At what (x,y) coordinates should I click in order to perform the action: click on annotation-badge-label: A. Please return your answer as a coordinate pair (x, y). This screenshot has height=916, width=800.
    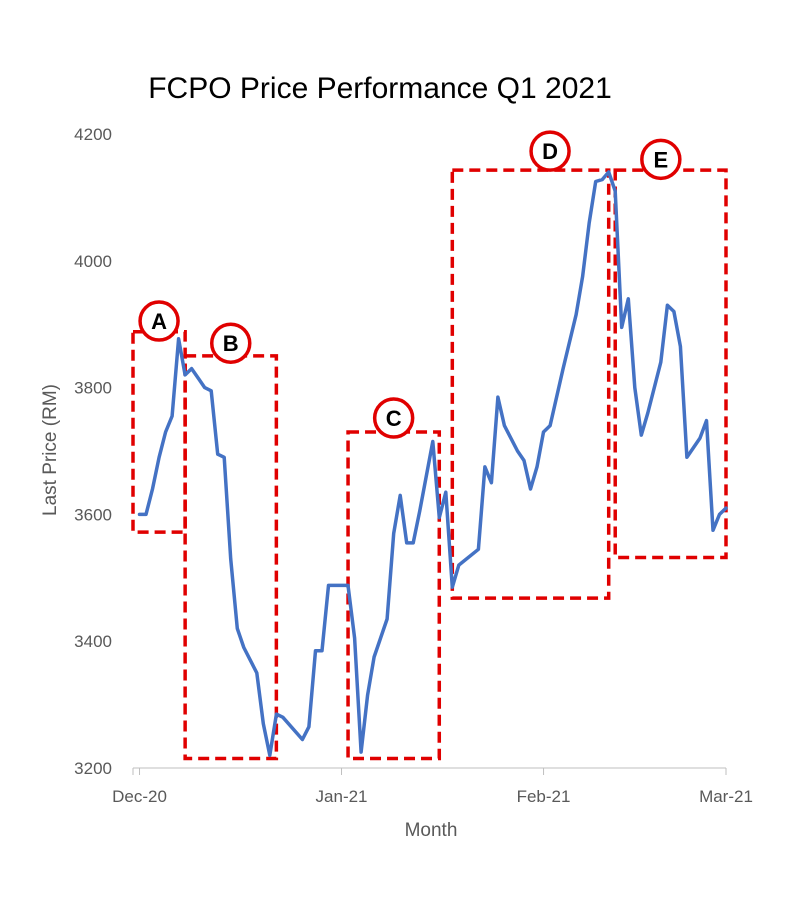
    Looking at the image, I should click on (159, 321).